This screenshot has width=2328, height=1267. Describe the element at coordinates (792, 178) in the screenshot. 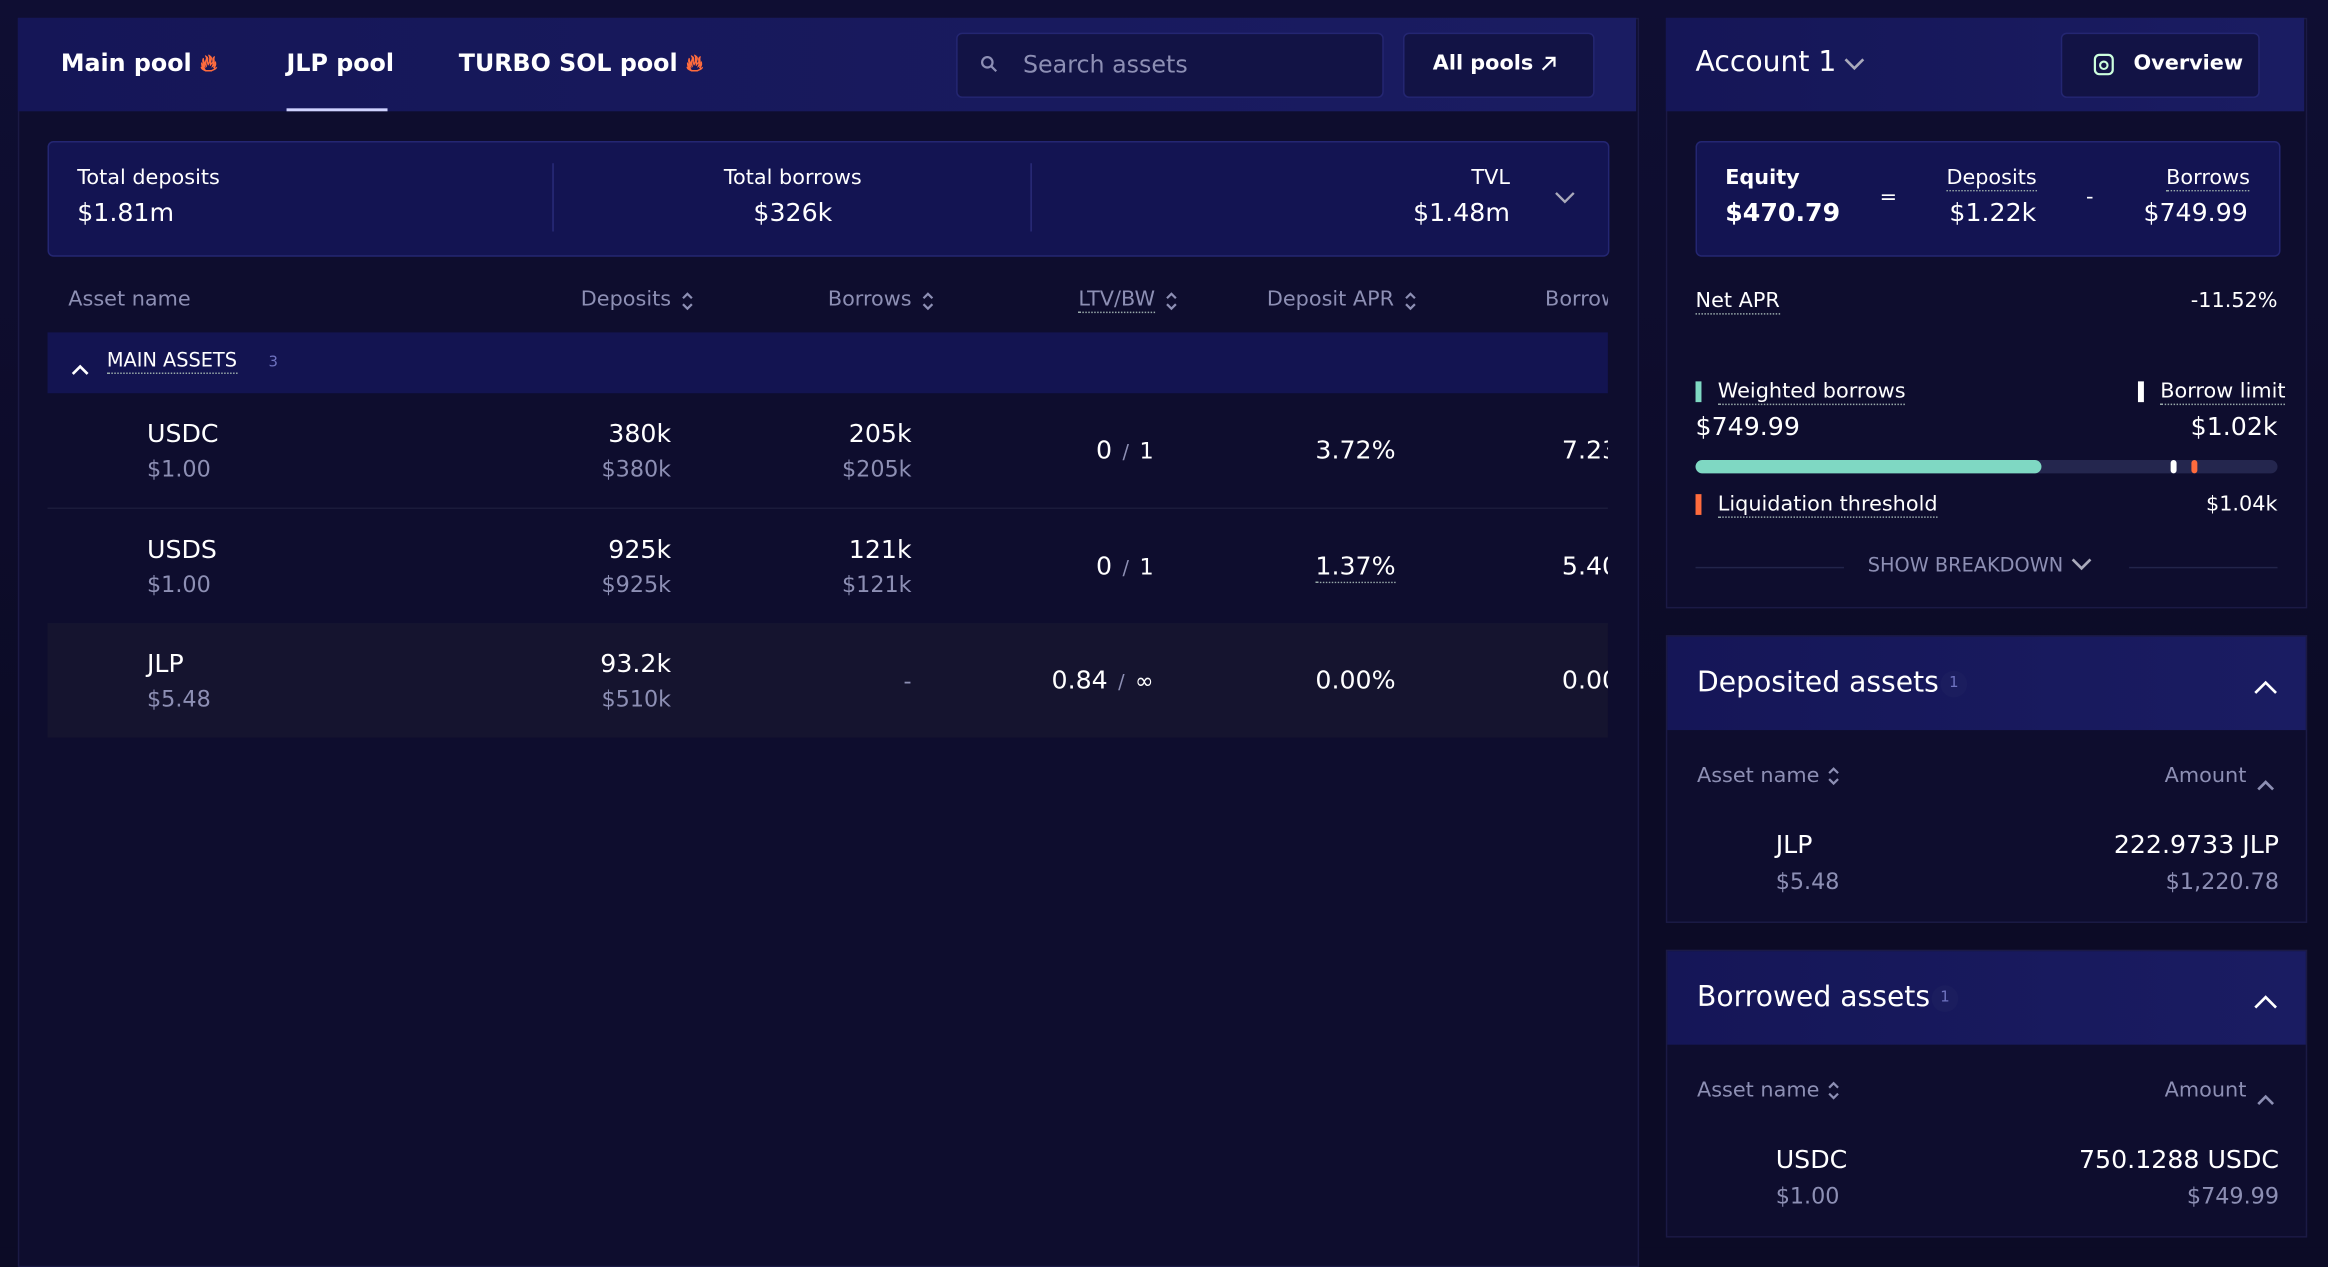

I see `summary-label: Total borrows` at that location.